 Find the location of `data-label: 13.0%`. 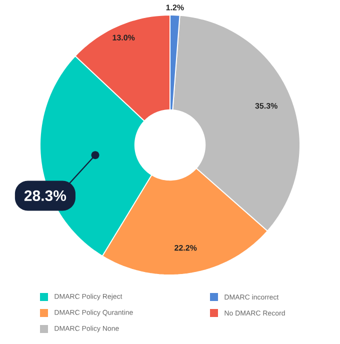

data-label: 13.0% is located at coordinates (123, 37).